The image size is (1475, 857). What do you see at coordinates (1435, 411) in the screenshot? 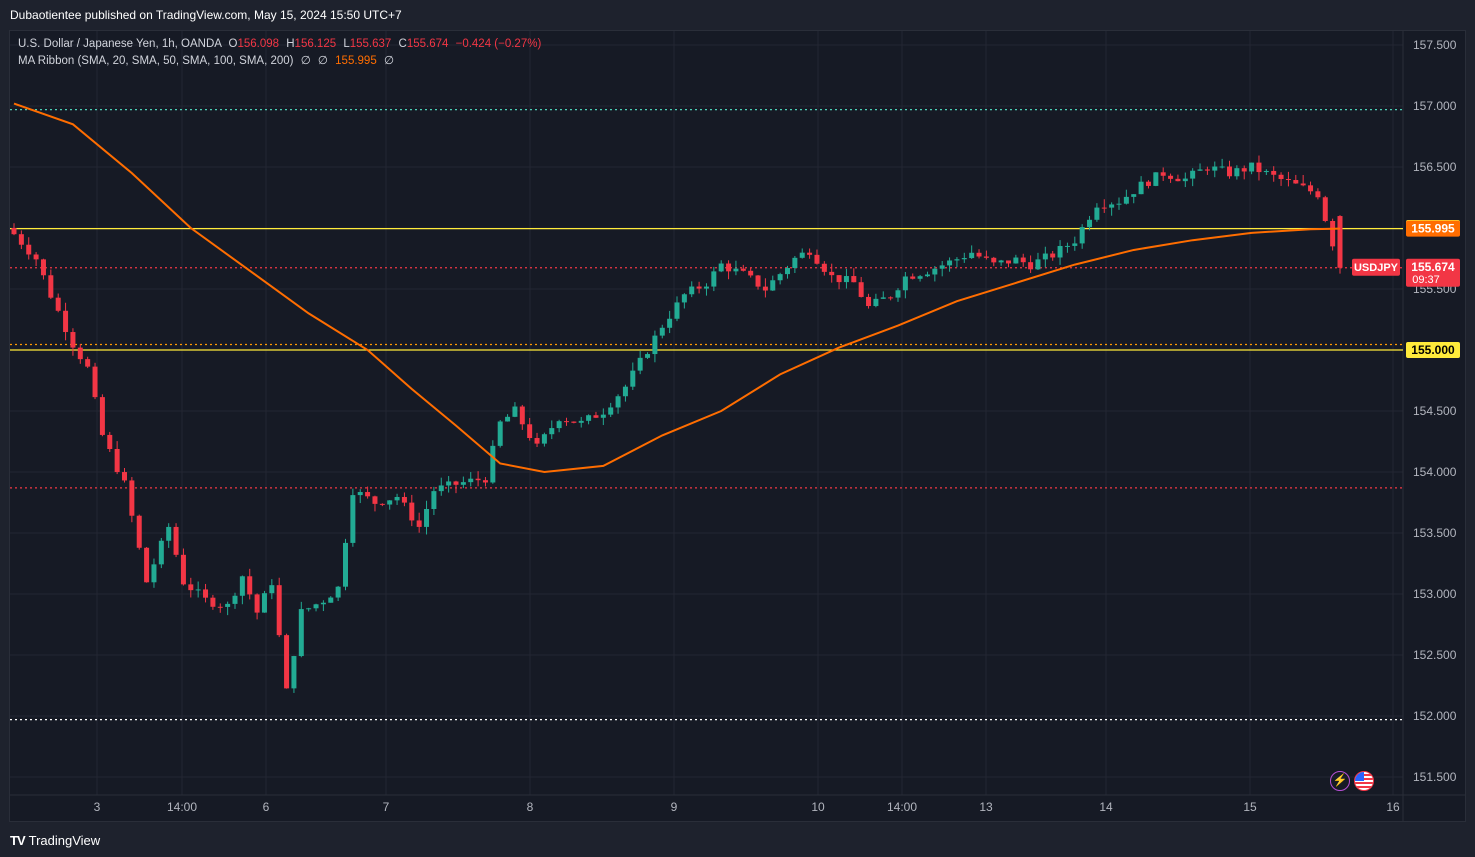
I see `y-tick-label: 154.500` at bounding box center [1435, 411].